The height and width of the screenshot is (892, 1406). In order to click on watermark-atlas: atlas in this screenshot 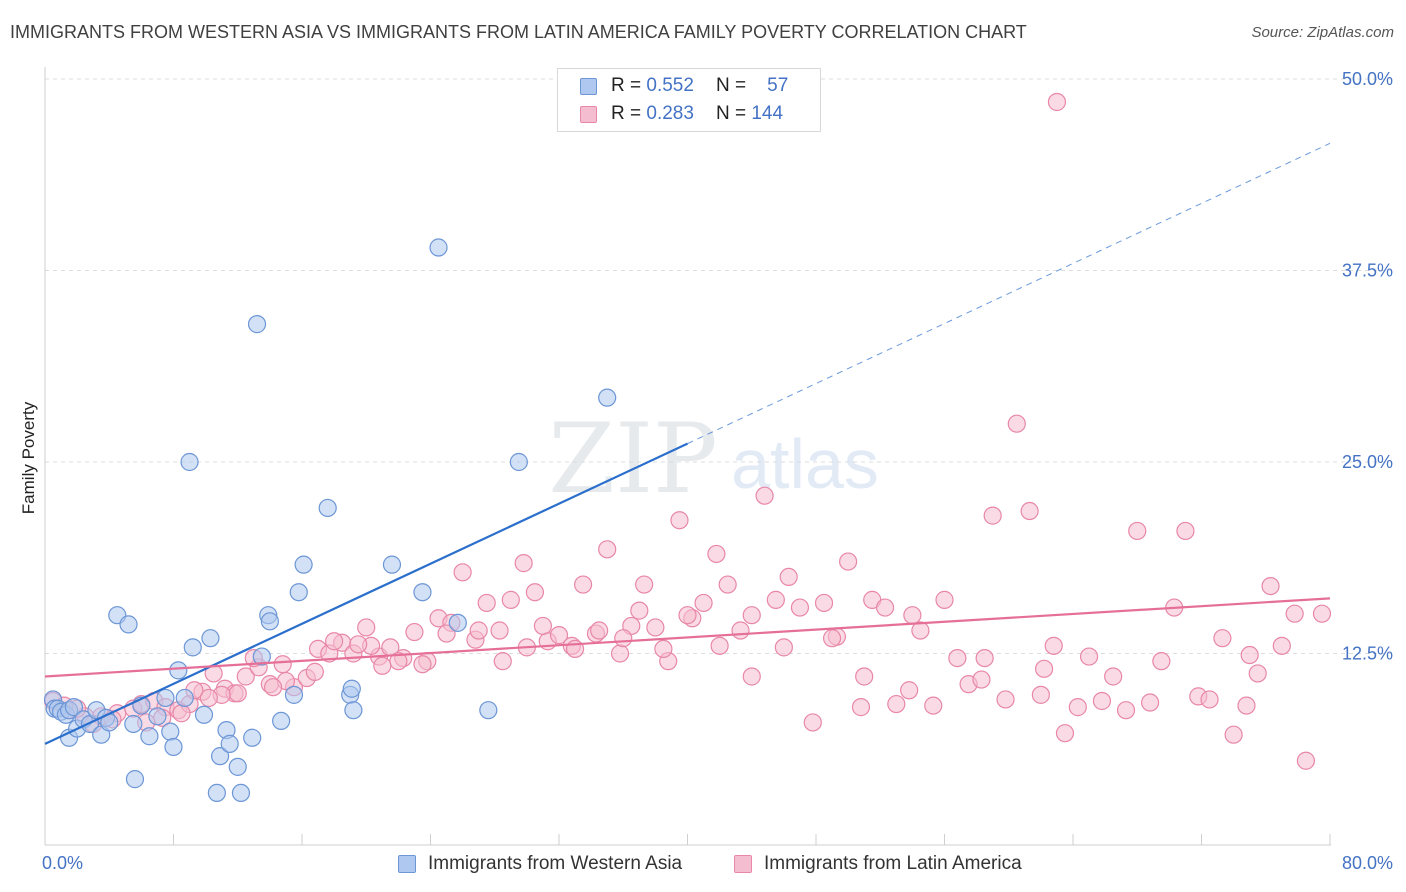, I will do `click(805, 464)`.